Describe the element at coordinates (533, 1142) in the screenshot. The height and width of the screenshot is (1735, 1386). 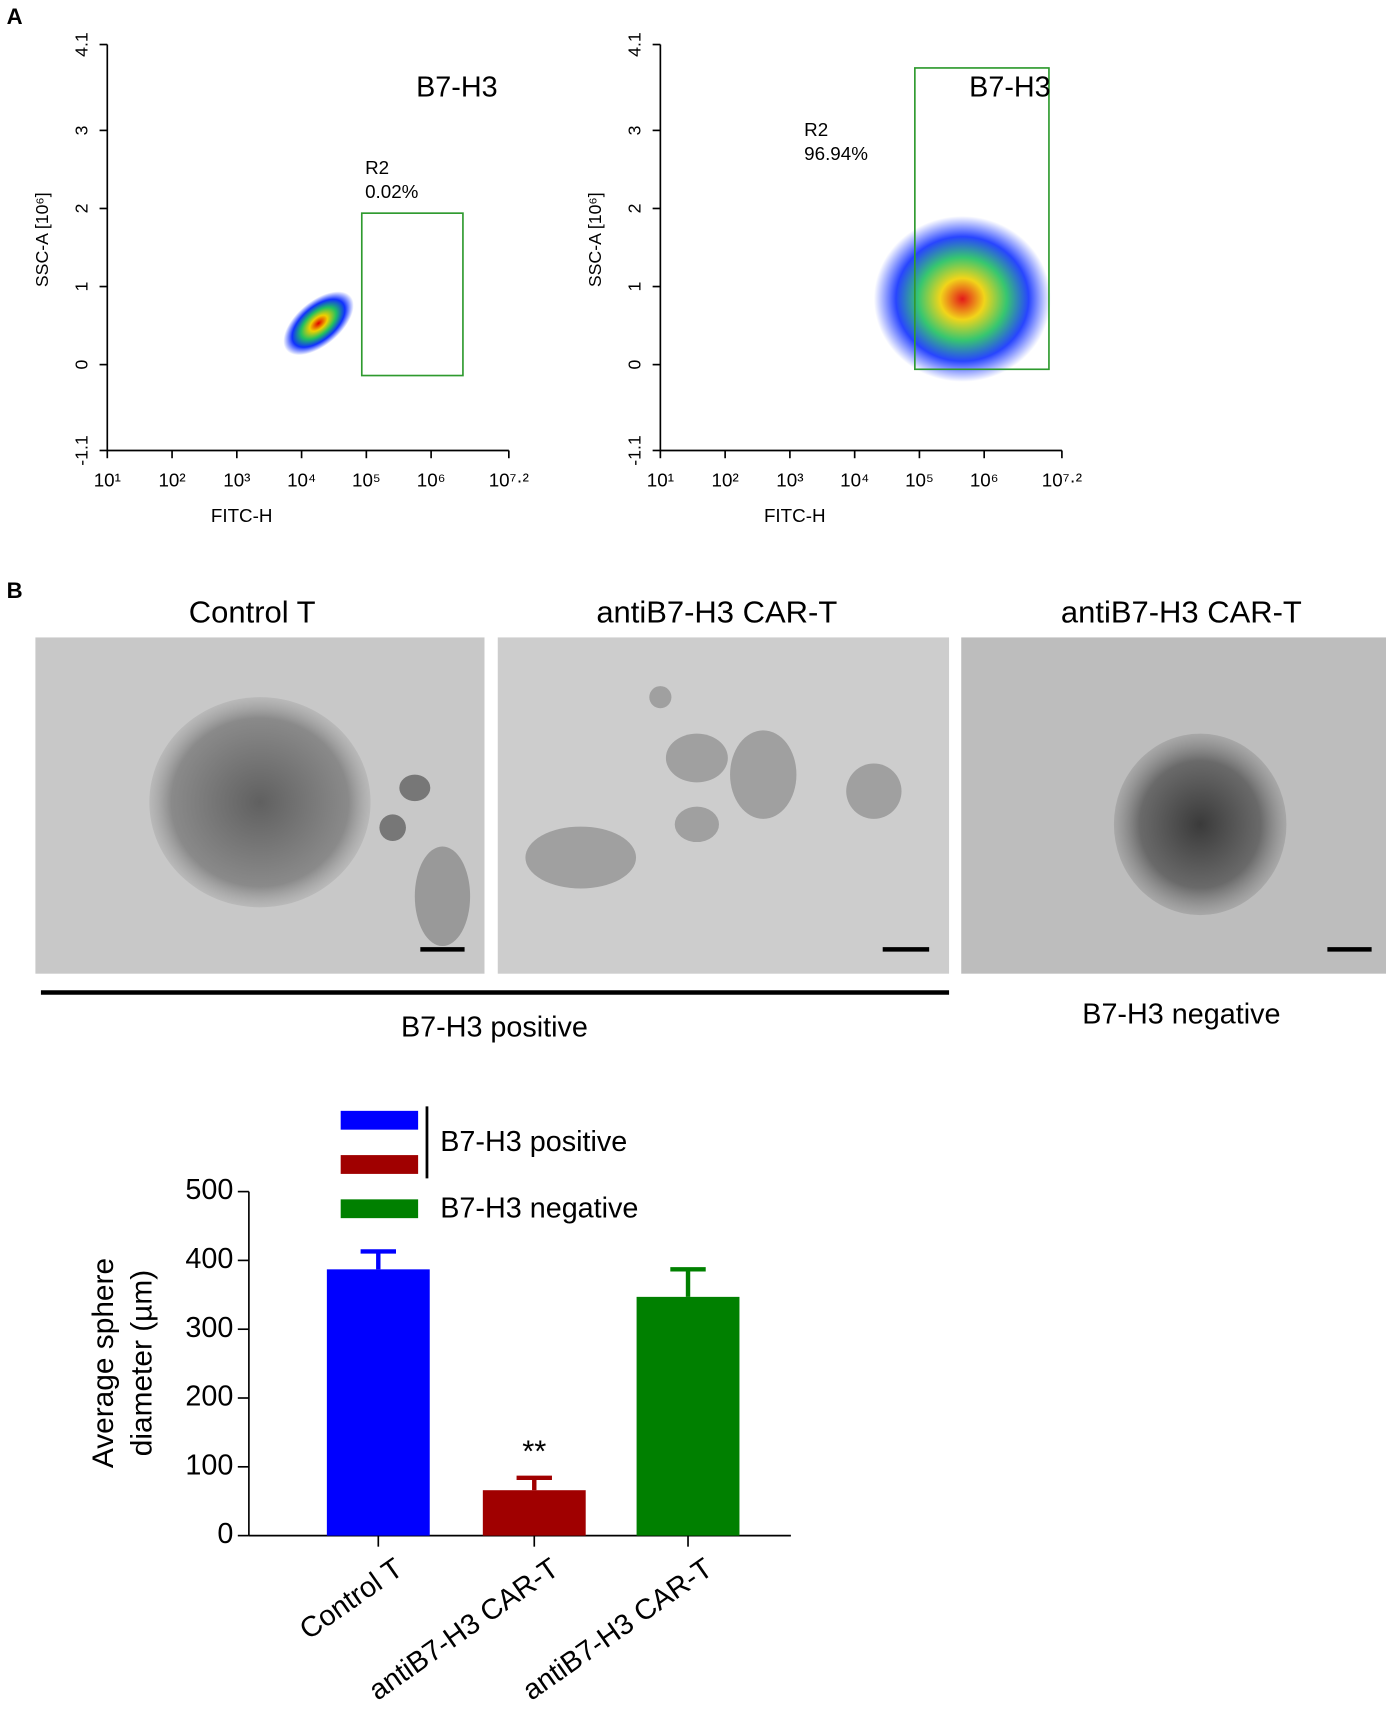
I see `legend-label: B7-H3 positive` at that location.